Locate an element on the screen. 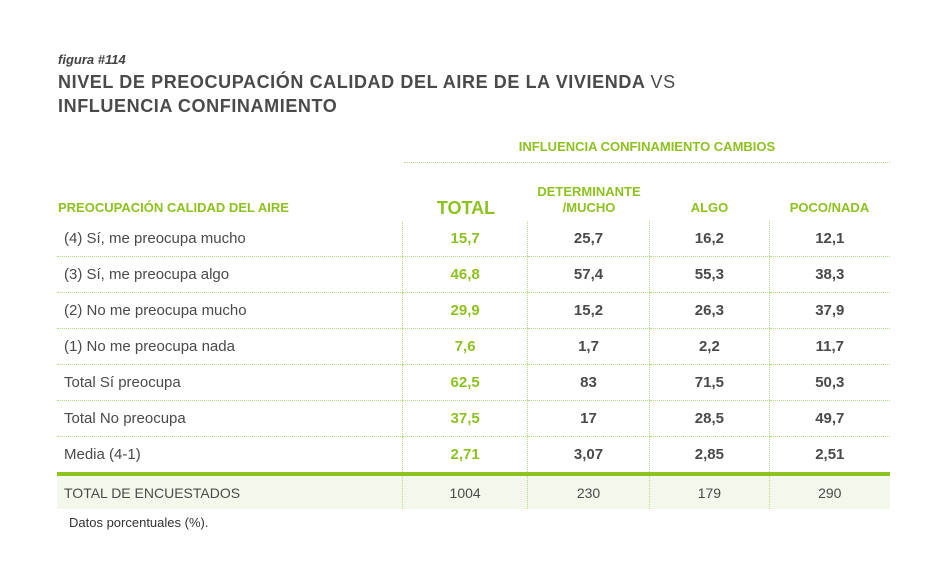  row-label: Media (4-1) is located at coordinates (230, 456).